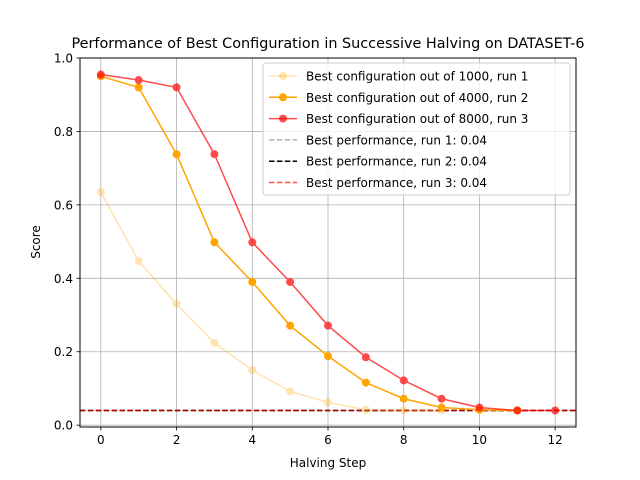 The height and width of the screenshot is (480, 640). Describe the element at coordinates (63, 132) in the screenshot. I see `y-tick-label: 0.8` at that location.